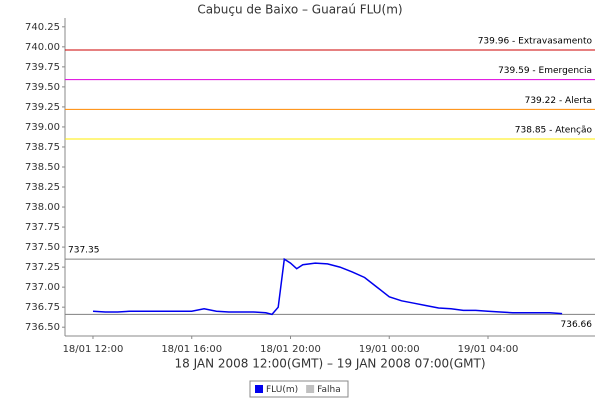  I want to click on y-tick-label: 737.00, so click(42, 287).